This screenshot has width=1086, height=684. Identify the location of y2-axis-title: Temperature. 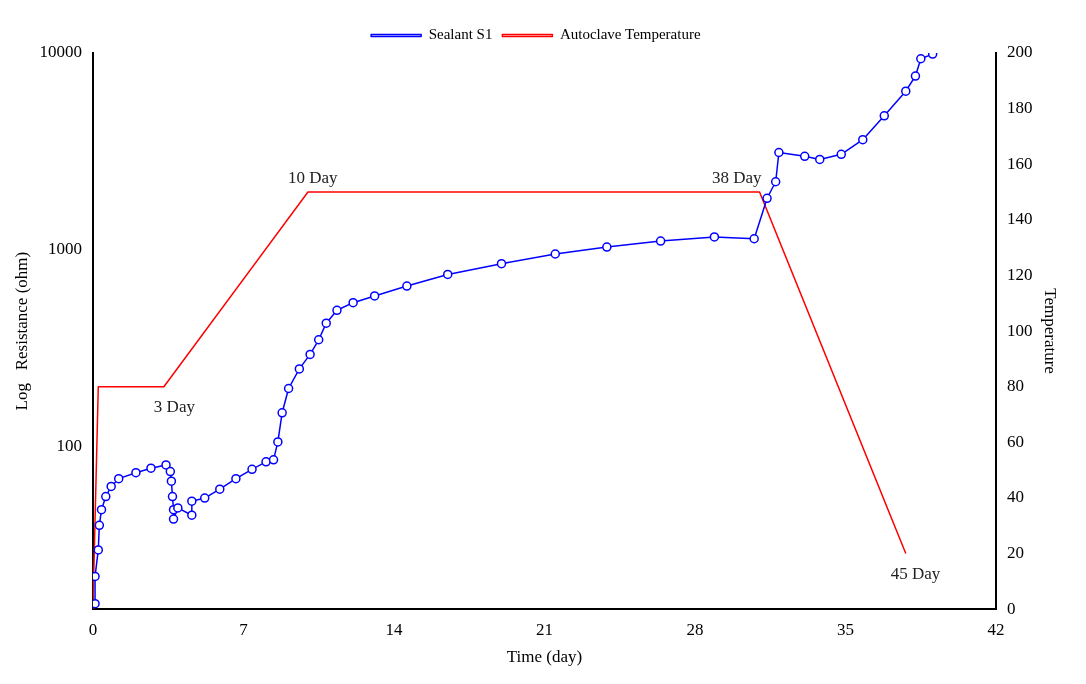
(1051, 331).